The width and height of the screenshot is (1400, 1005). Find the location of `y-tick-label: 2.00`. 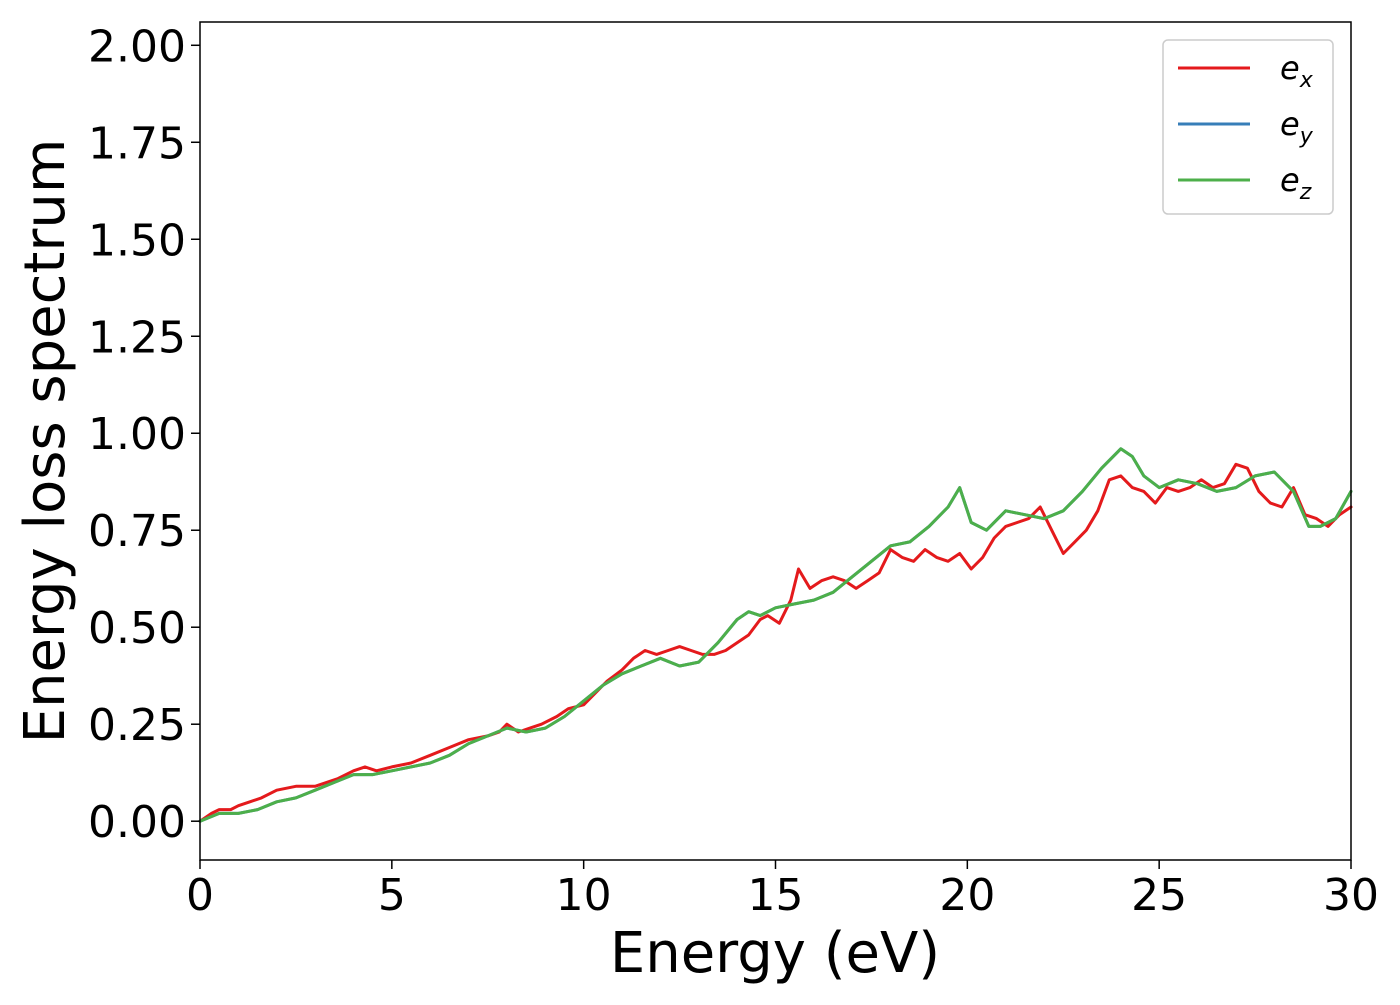

y-tick-label: 2.00 is located at coordinates (137, 46).